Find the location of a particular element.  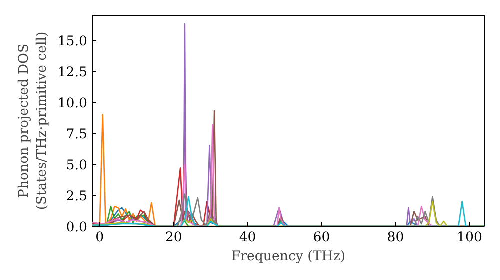

x-tick-label: 80 is located at coordinates (395, 238).